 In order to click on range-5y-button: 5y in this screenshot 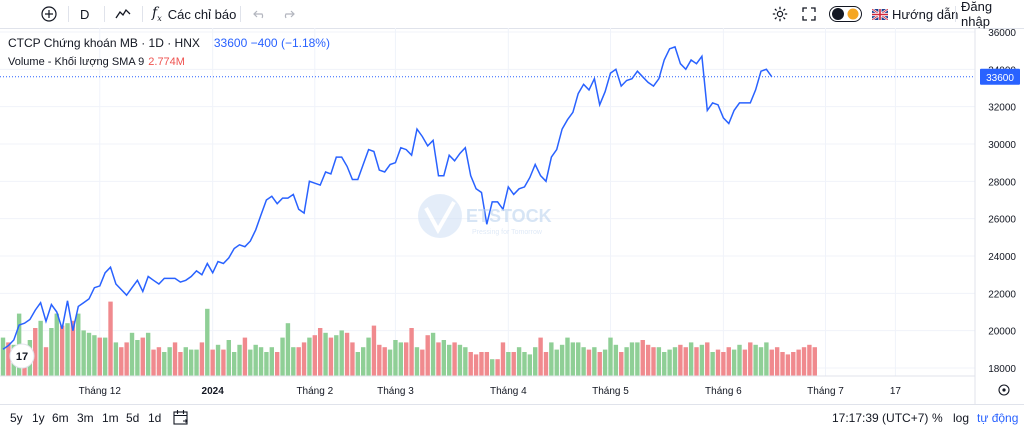, I will do `click(16, 418)`.